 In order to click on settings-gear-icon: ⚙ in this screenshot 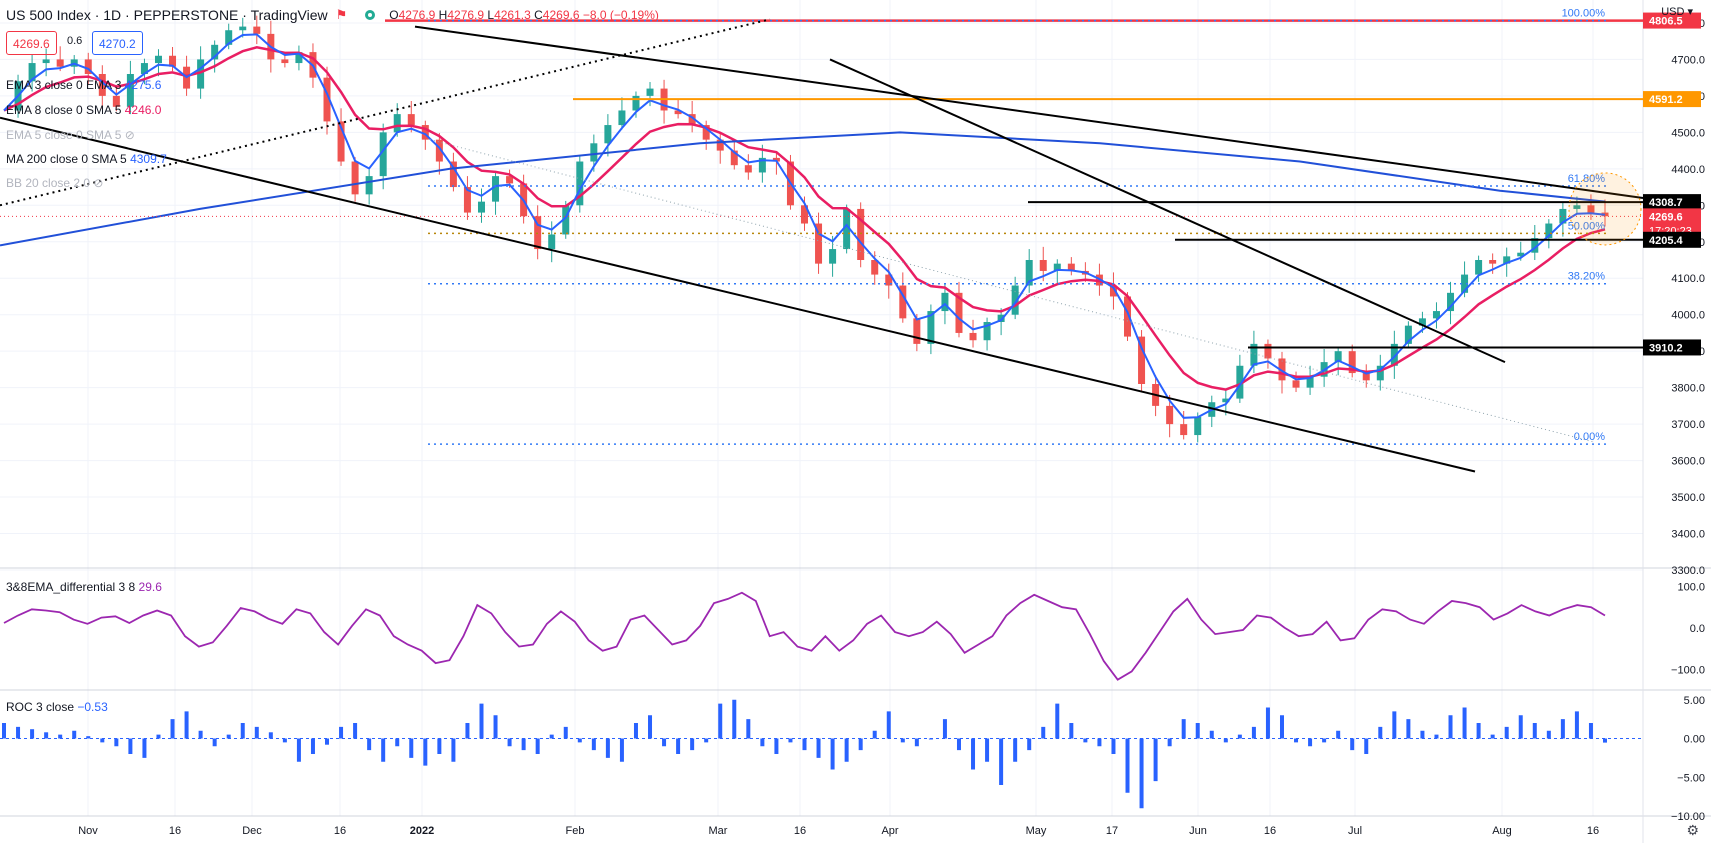, I will do `click(1692, 830)`.